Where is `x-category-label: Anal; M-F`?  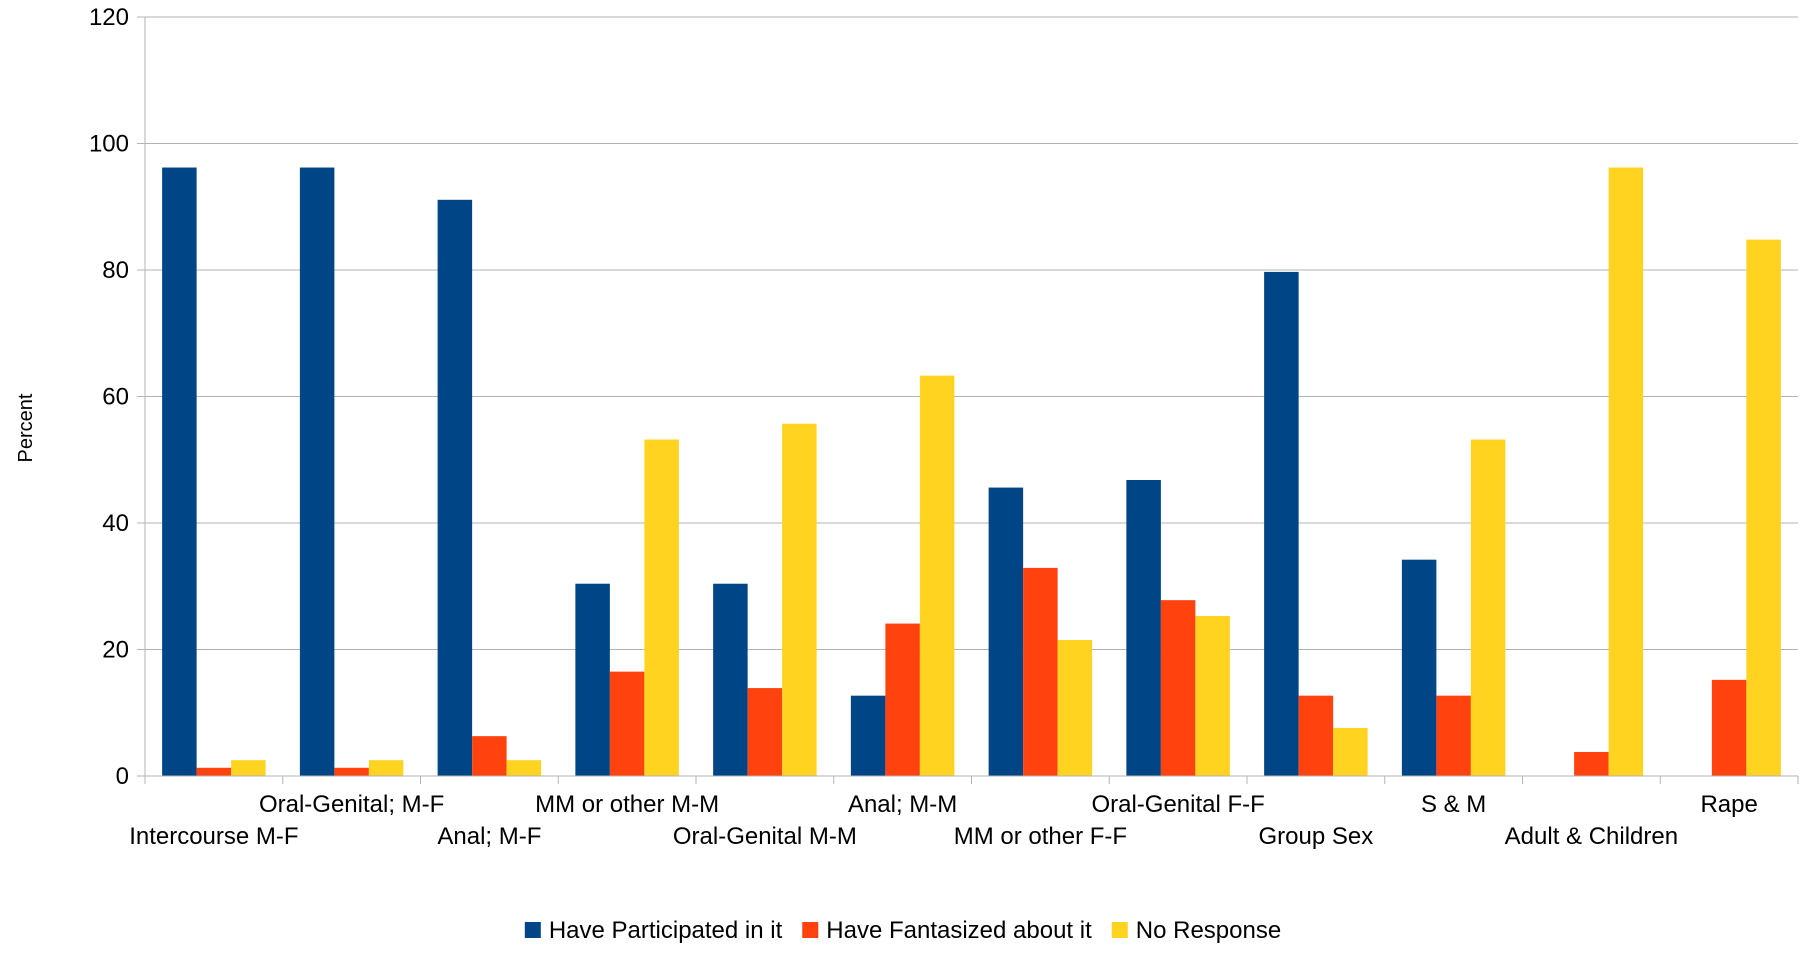
x-category-label: Anal; M-F is located at coordinates (489, 836).